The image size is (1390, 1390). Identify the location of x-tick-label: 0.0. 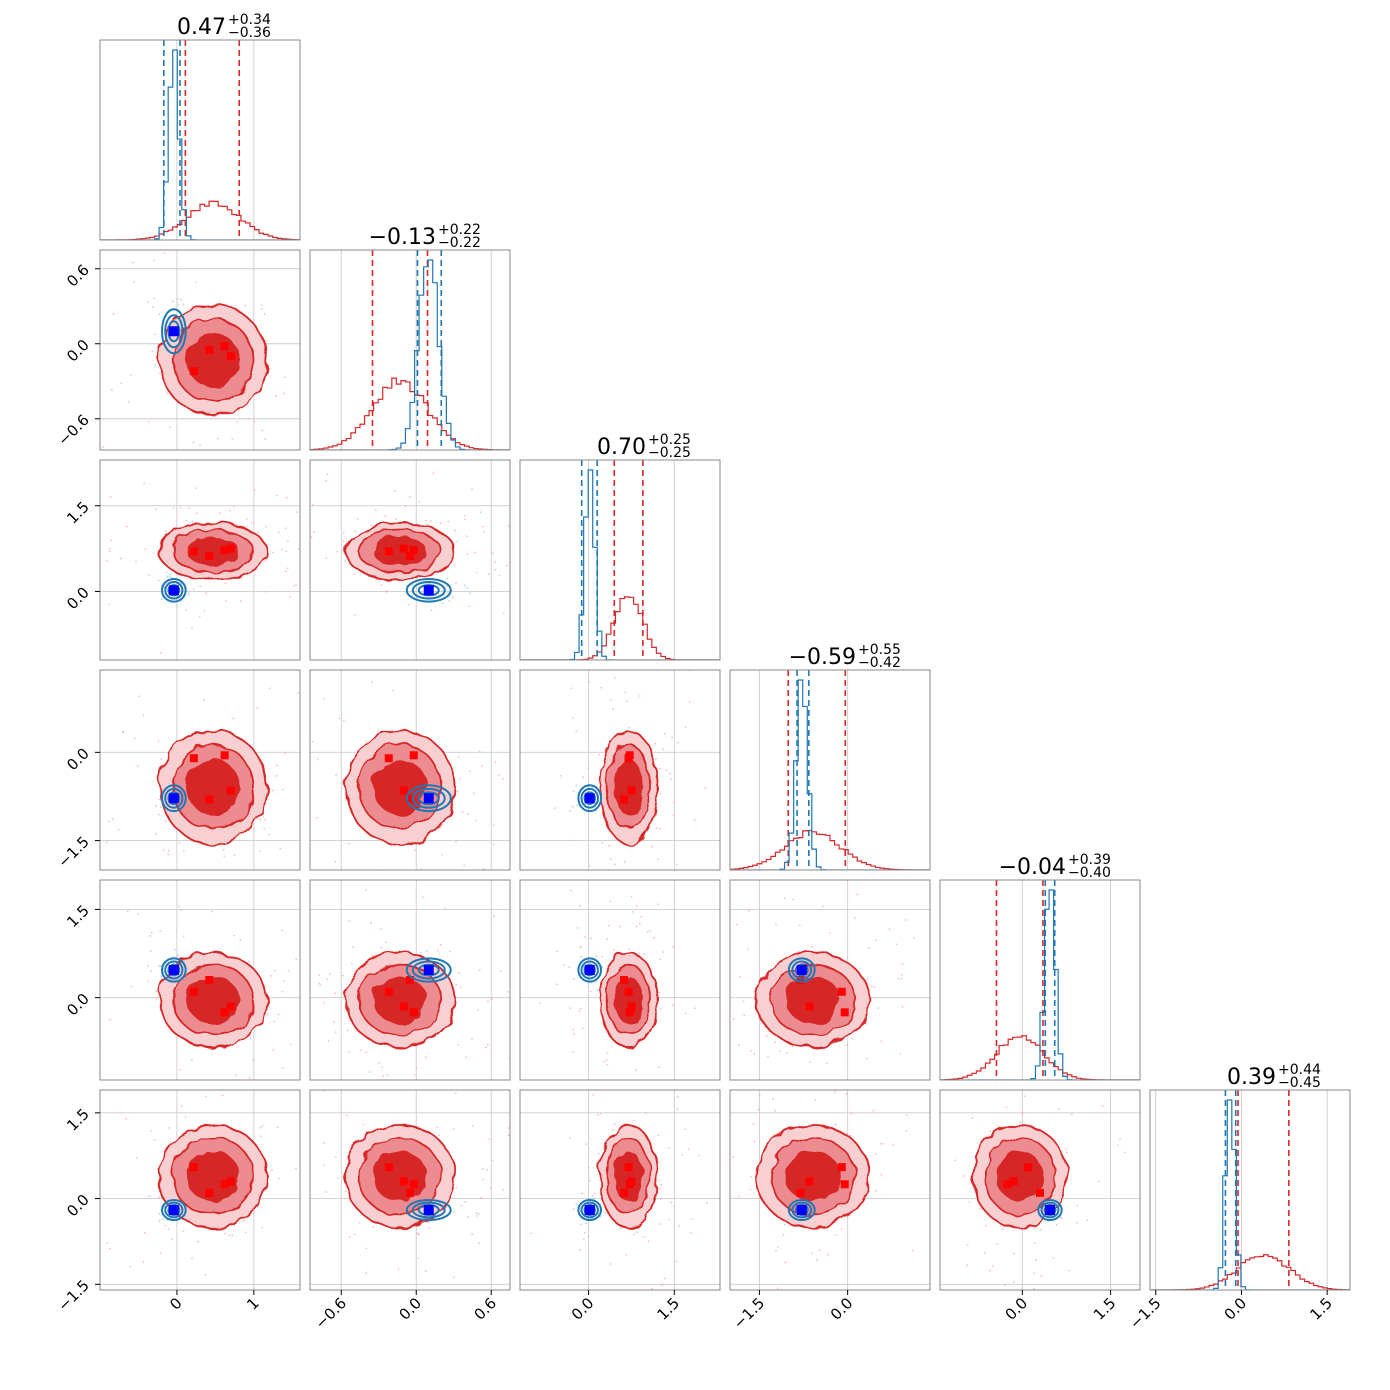
(1017, 1309).